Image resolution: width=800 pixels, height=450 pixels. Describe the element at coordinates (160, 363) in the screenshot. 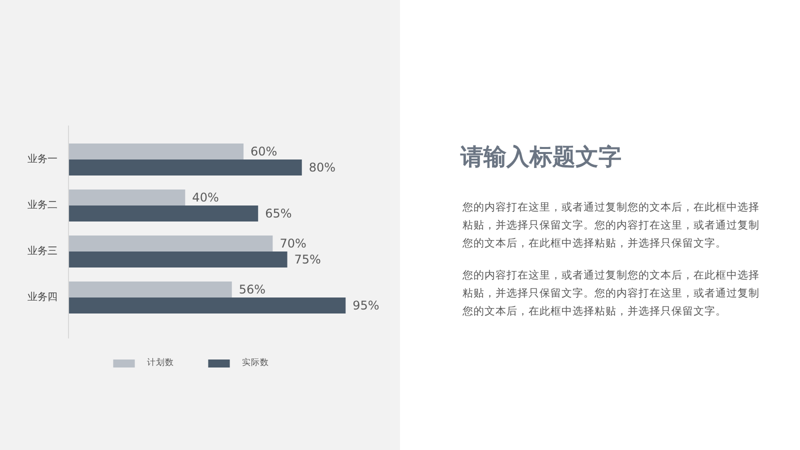

I see `legend-label: 计划数` at that location.